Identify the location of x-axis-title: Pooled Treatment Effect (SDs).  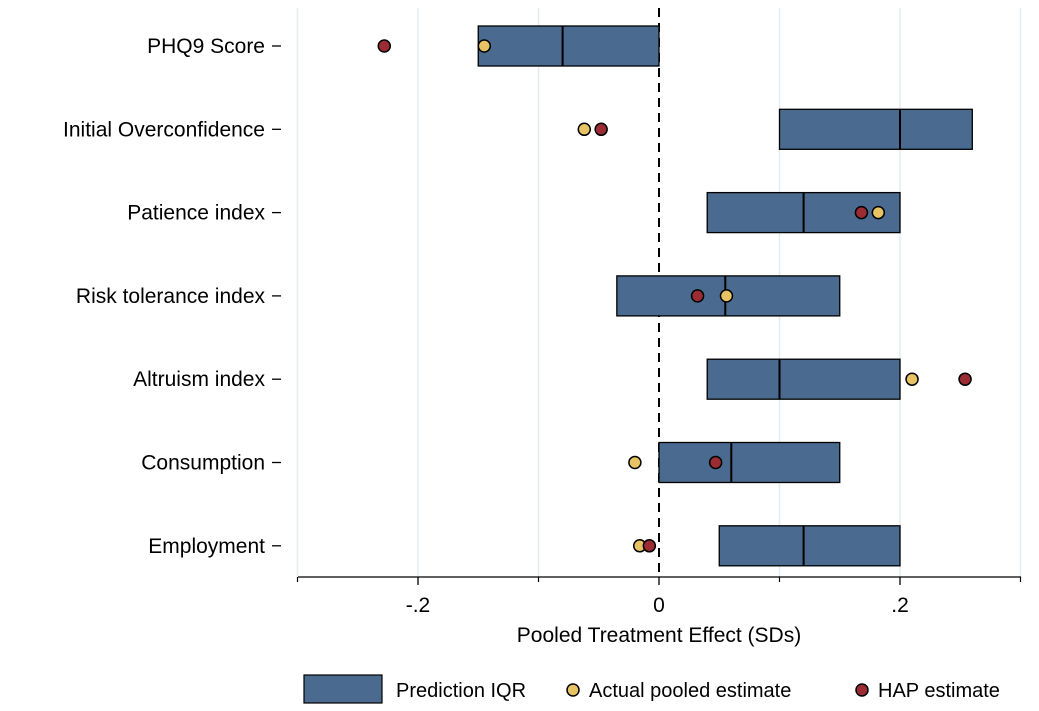
(659, 635).